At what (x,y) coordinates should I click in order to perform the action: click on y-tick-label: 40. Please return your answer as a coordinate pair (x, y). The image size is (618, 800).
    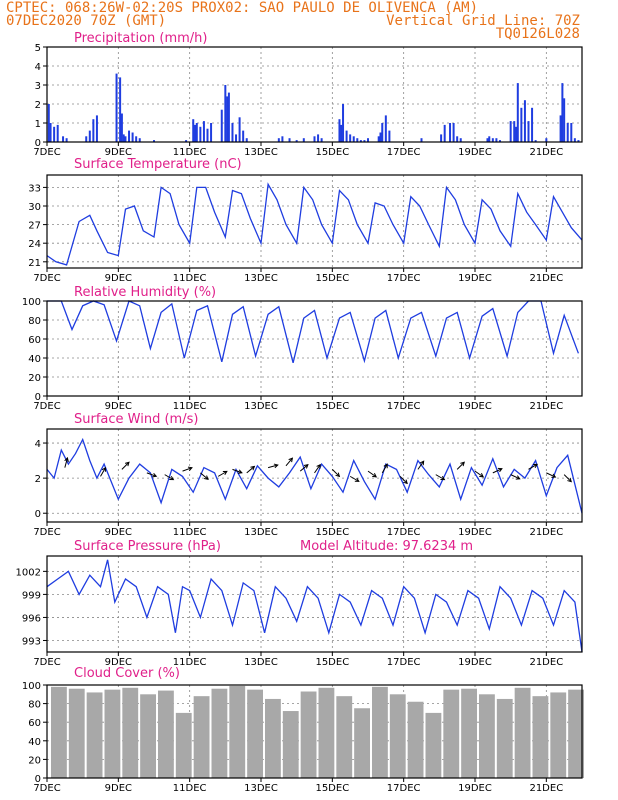
    Looking at the image, I should click on (34, 742).